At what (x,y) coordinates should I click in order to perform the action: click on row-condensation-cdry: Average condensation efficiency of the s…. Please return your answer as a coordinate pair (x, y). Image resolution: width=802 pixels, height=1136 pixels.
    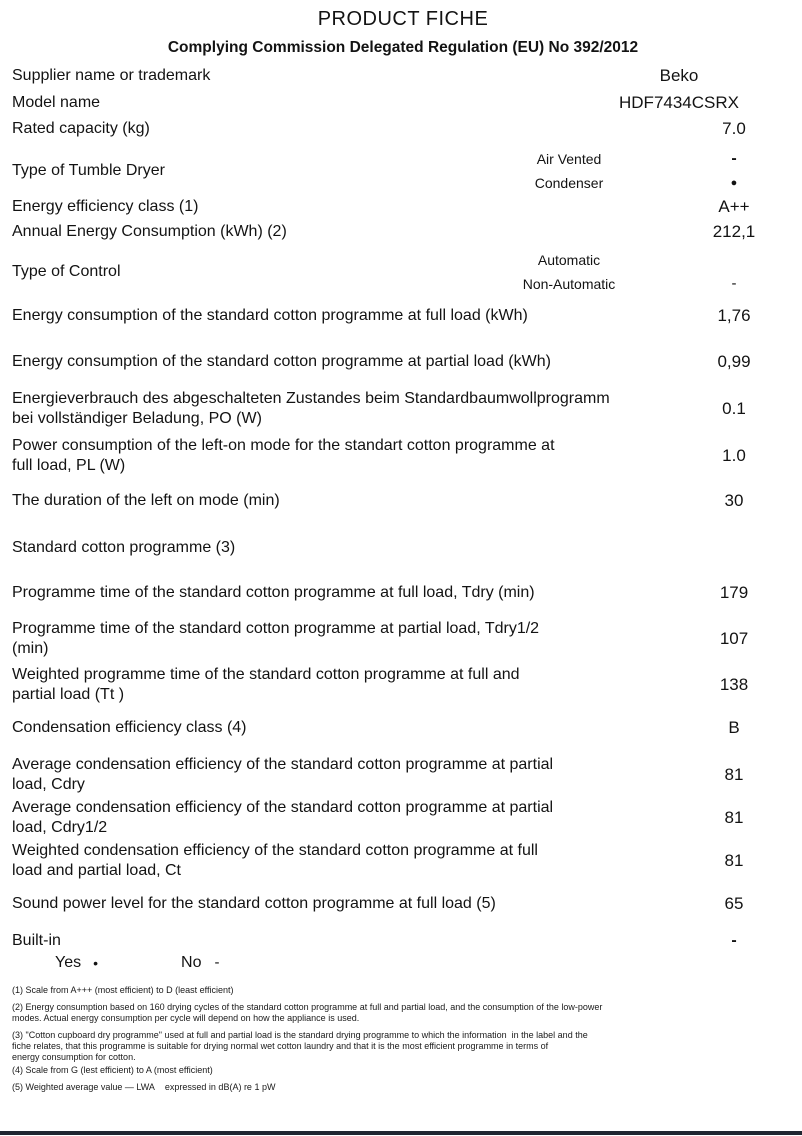
    Looking at the image, I should click on (403, 775).